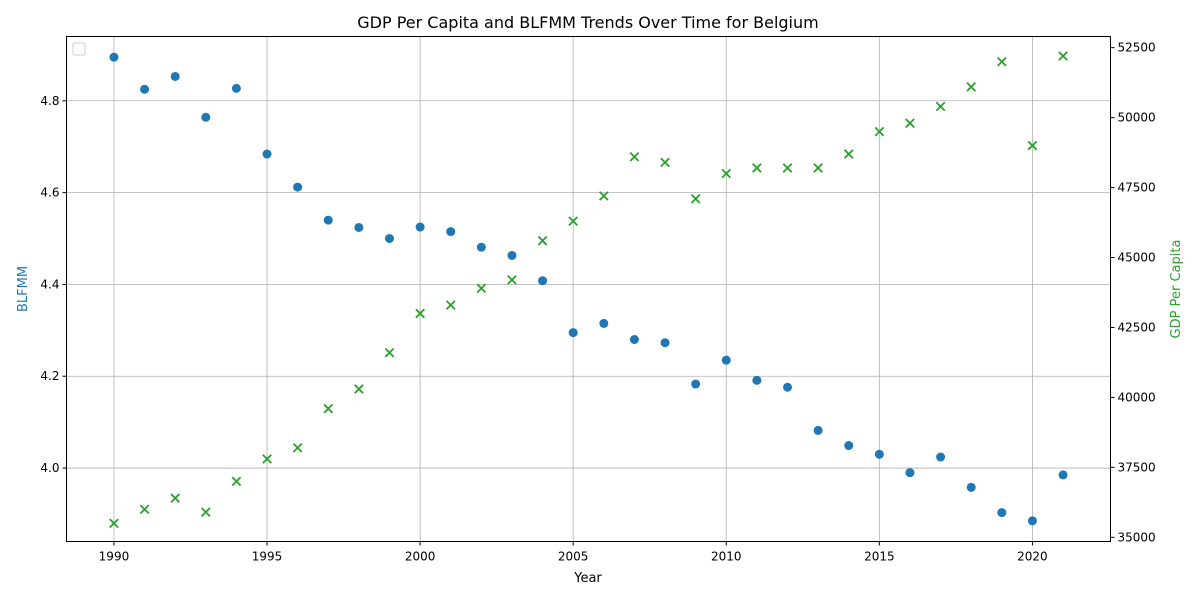 This screenshot has width=1200, height=604. I want to click on y-right-tick-label: 35000, so click(1137, 537).